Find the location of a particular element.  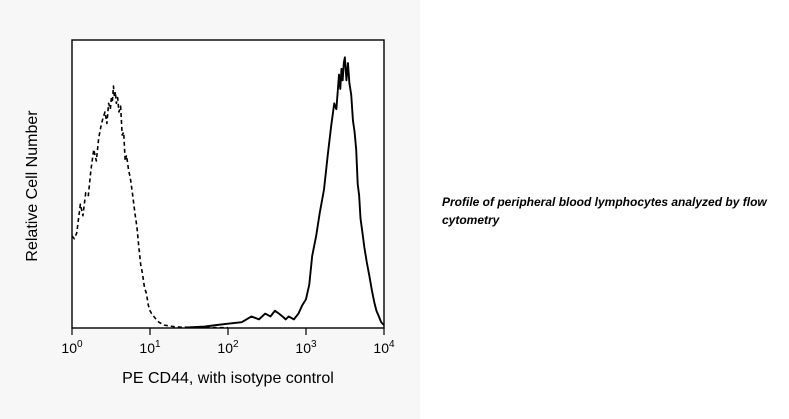

x-tick-label: 10⁴ is located at coordinates (384, 347).